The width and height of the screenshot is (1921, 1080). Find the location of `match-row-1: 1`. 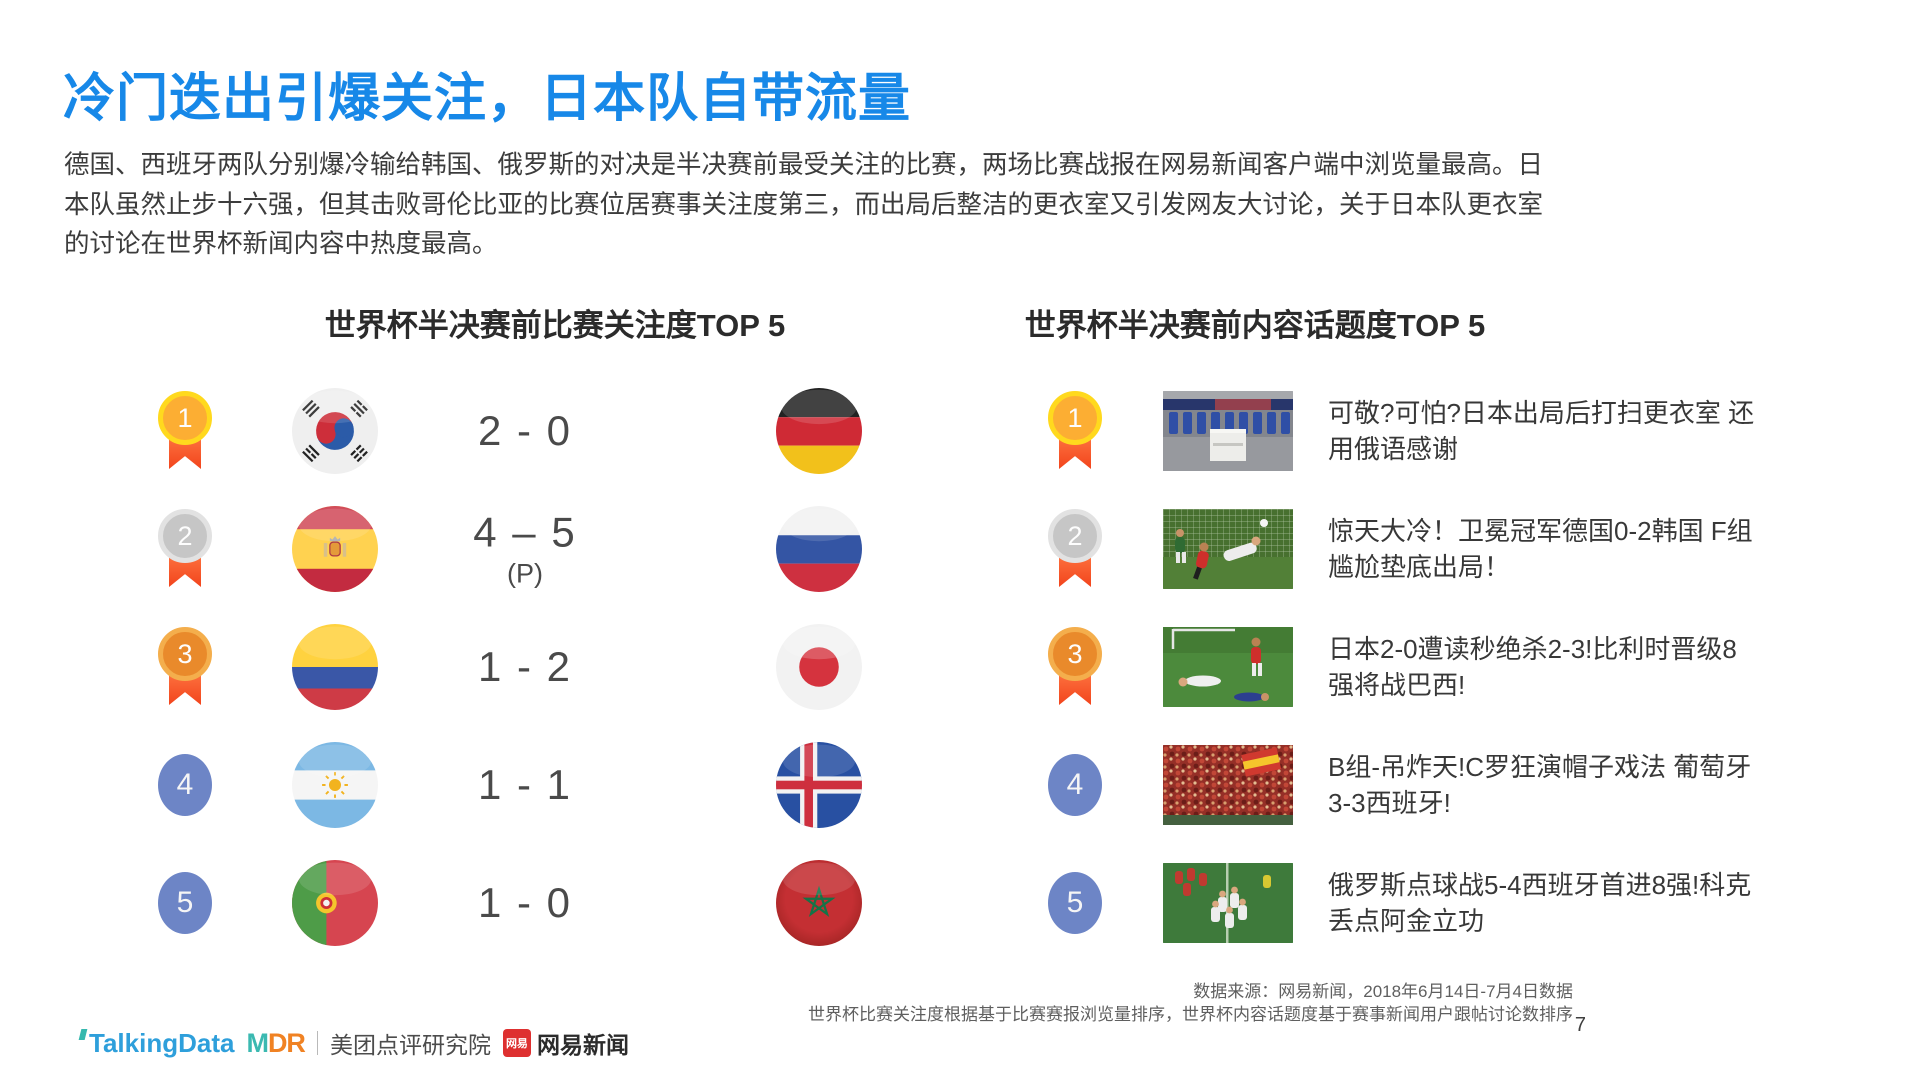

match-row-1: 1 is located at coordinates (520, 431).